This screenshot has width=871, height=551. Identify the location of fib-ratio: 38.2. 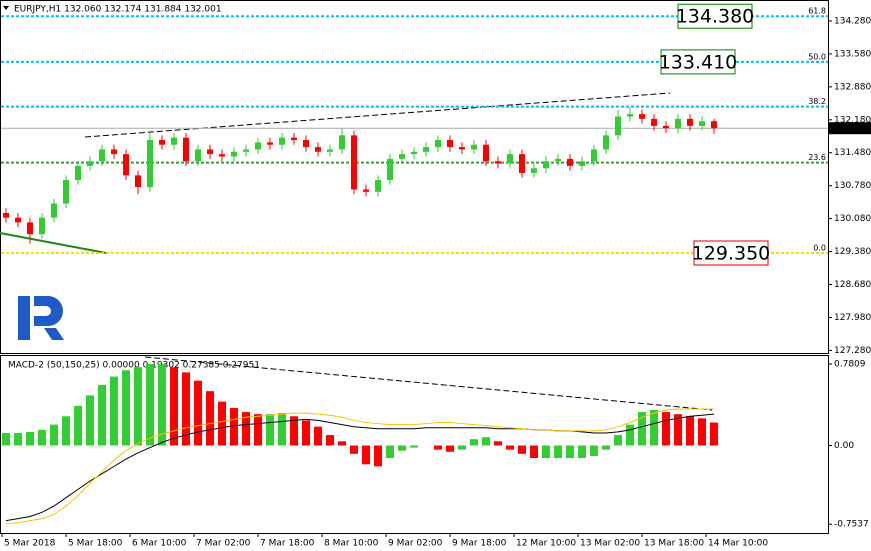
(817, 101).